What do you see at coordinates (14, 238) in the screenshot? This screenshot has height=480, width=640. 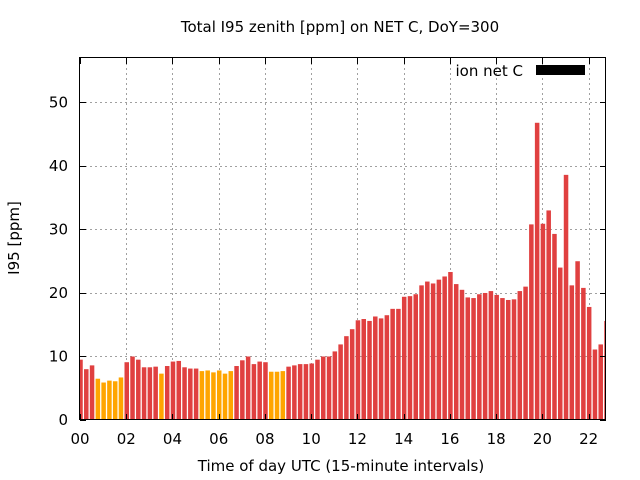 I see `y-axis-label: I95 [ppm]` at bounding box center [14, 238].